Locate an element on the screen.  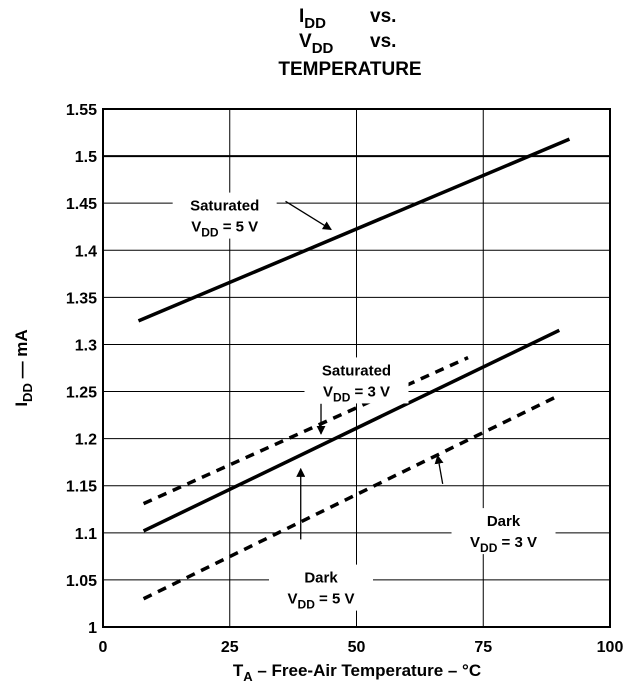
series-line is located at coordinates (305, 431).